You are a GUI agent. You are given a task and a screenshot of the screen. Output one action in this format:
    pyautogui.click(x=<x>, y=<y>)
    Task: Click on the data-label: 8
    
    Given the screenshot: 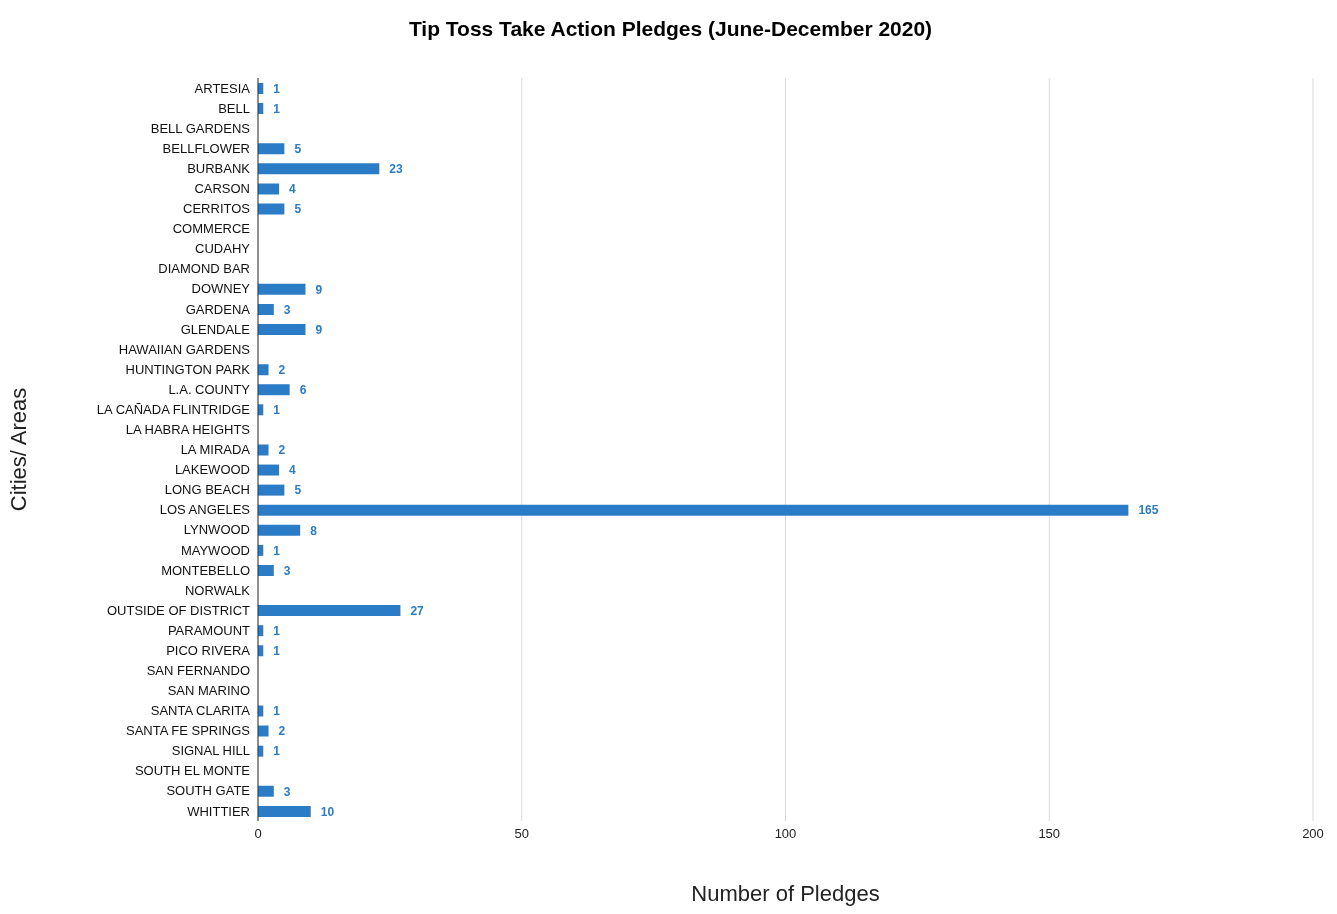 What is the action you would take?
    pyautogui.click(x=314, y=530)
    